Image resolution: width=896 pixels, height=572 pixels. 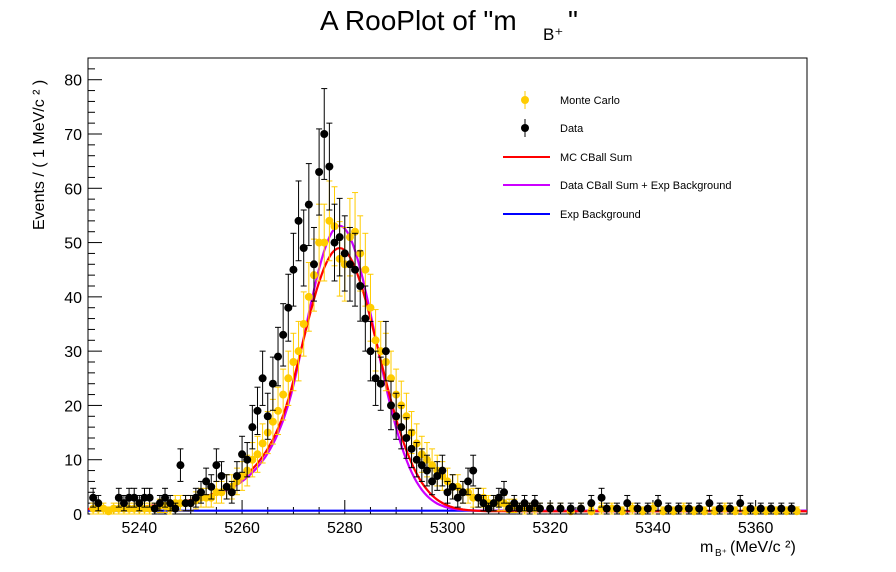 I want to click on x-tick-label: 5300, so click(x=448, y=528).